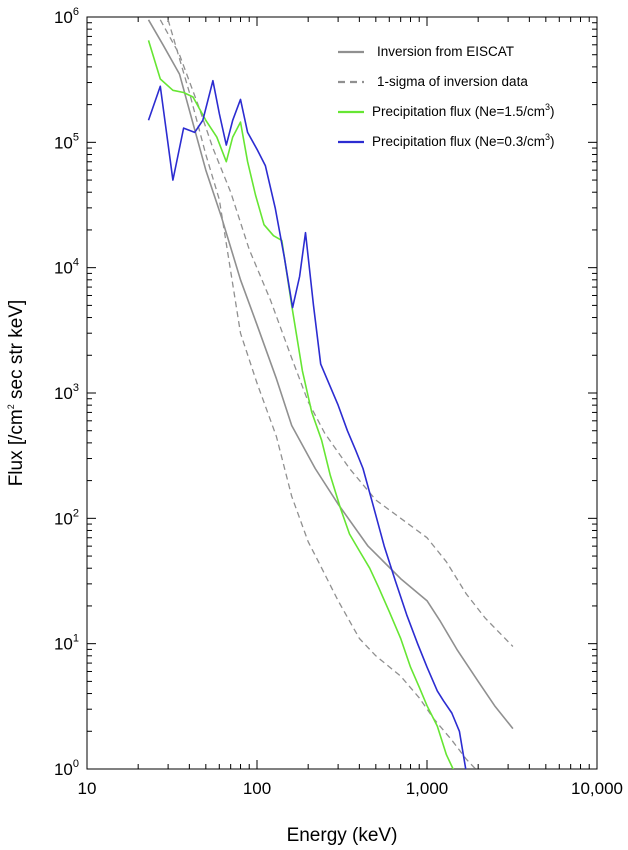 This screenshot has height=850, width=628. What do you see at coordinates (452, 81) in the screenshot?
I see `legend-label-2: 1-sigma of inversion data` at bounding box center [452, 81].